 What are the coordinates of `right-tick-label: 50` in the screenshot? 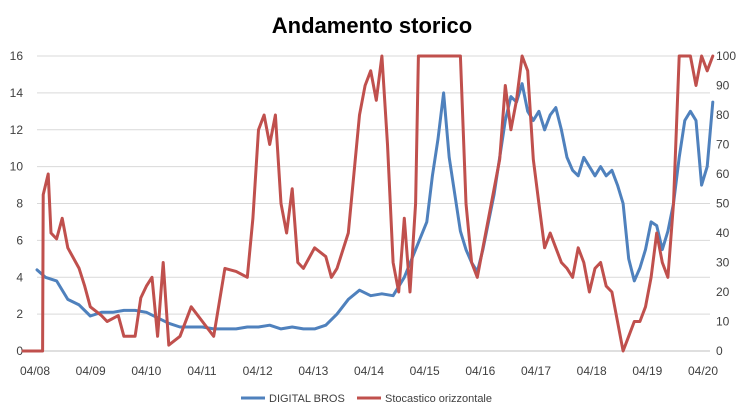 It's located at (723, 204).